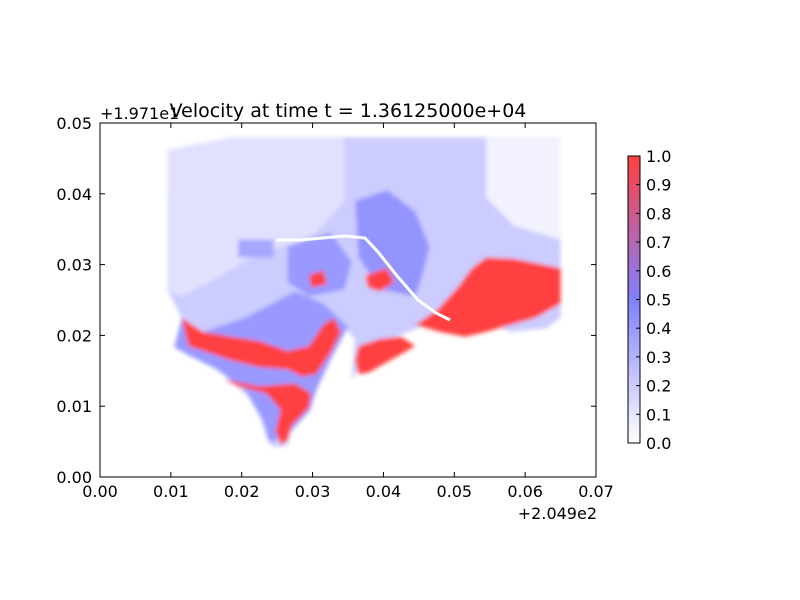 The image size is (800, 600). I want to click on y-tick-label-5: 0.05, so click(74, 123).